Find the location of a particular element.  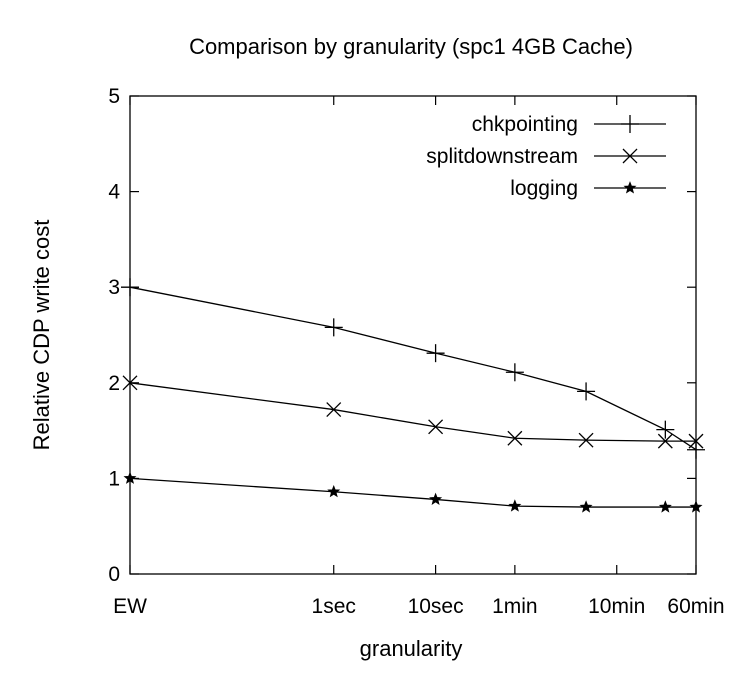

x-tick-label: 10sec is located at coordinates (436, 606).